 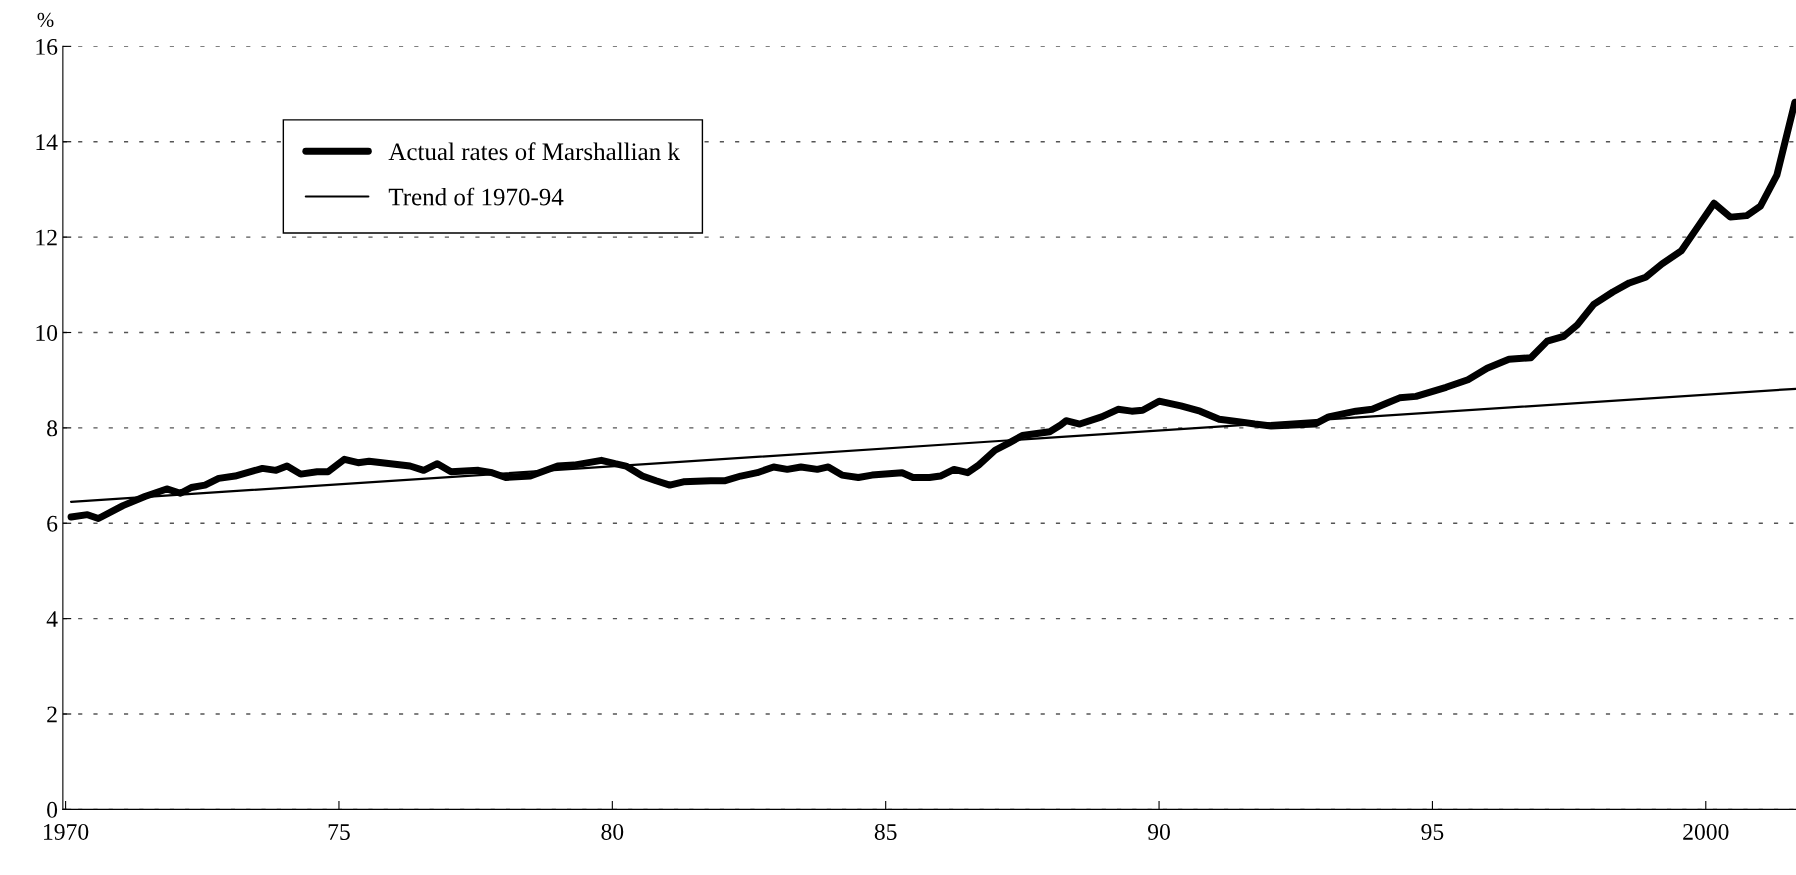 I want to click on x-tick-label: 85, so click(x=885, y=831).